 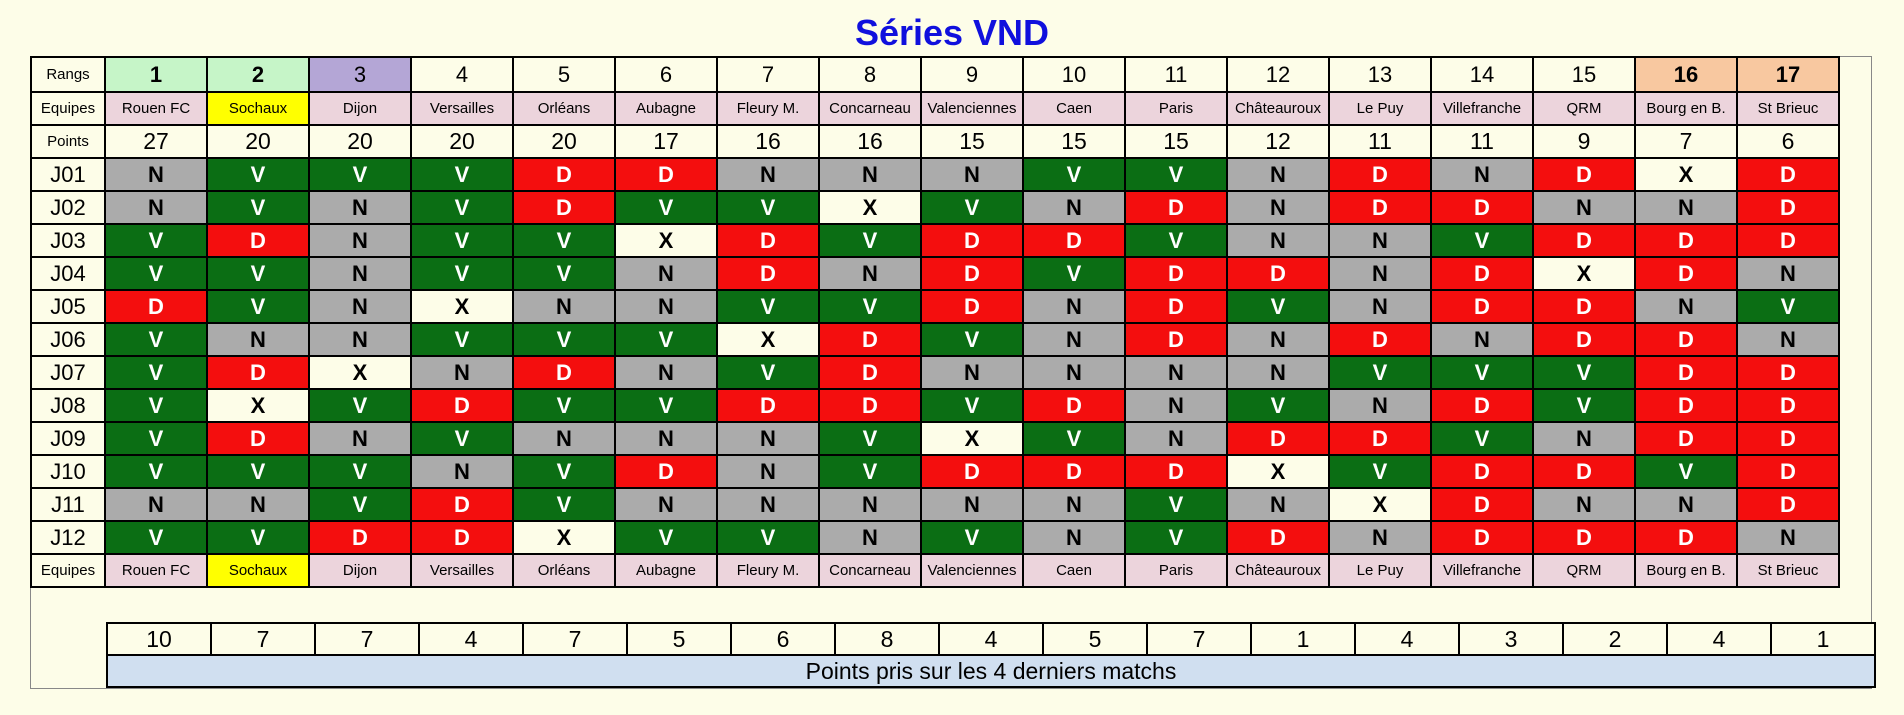 What do you see at coordinates (991, 671) in the screenshot?
I see `last4-caption: Points pris sur les 4 derniers matchs` at bounding box center [991, 671].